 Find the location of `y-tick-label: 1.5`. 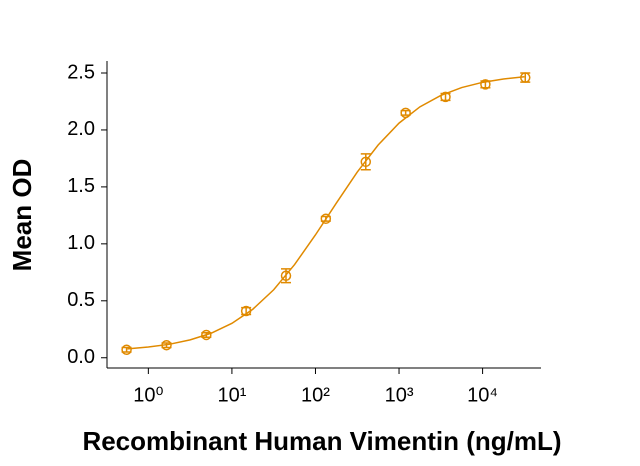

y-tick-label: 1.5 is located at coordinates (81, 186).